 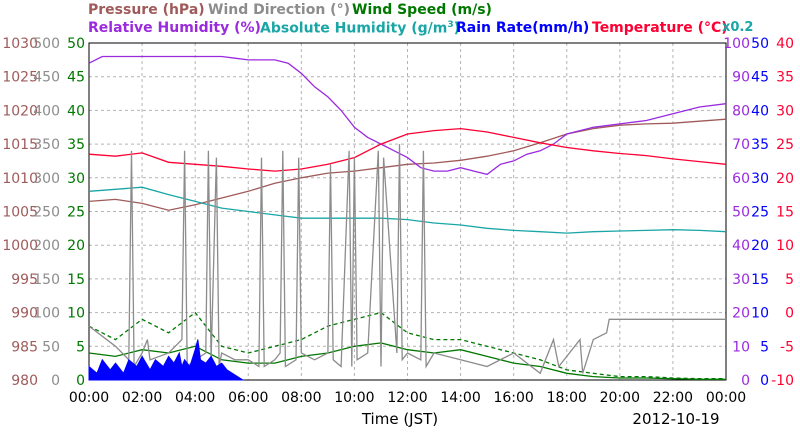 I want to click on x-tick-label: 12:00, so click(x=407, y=398).